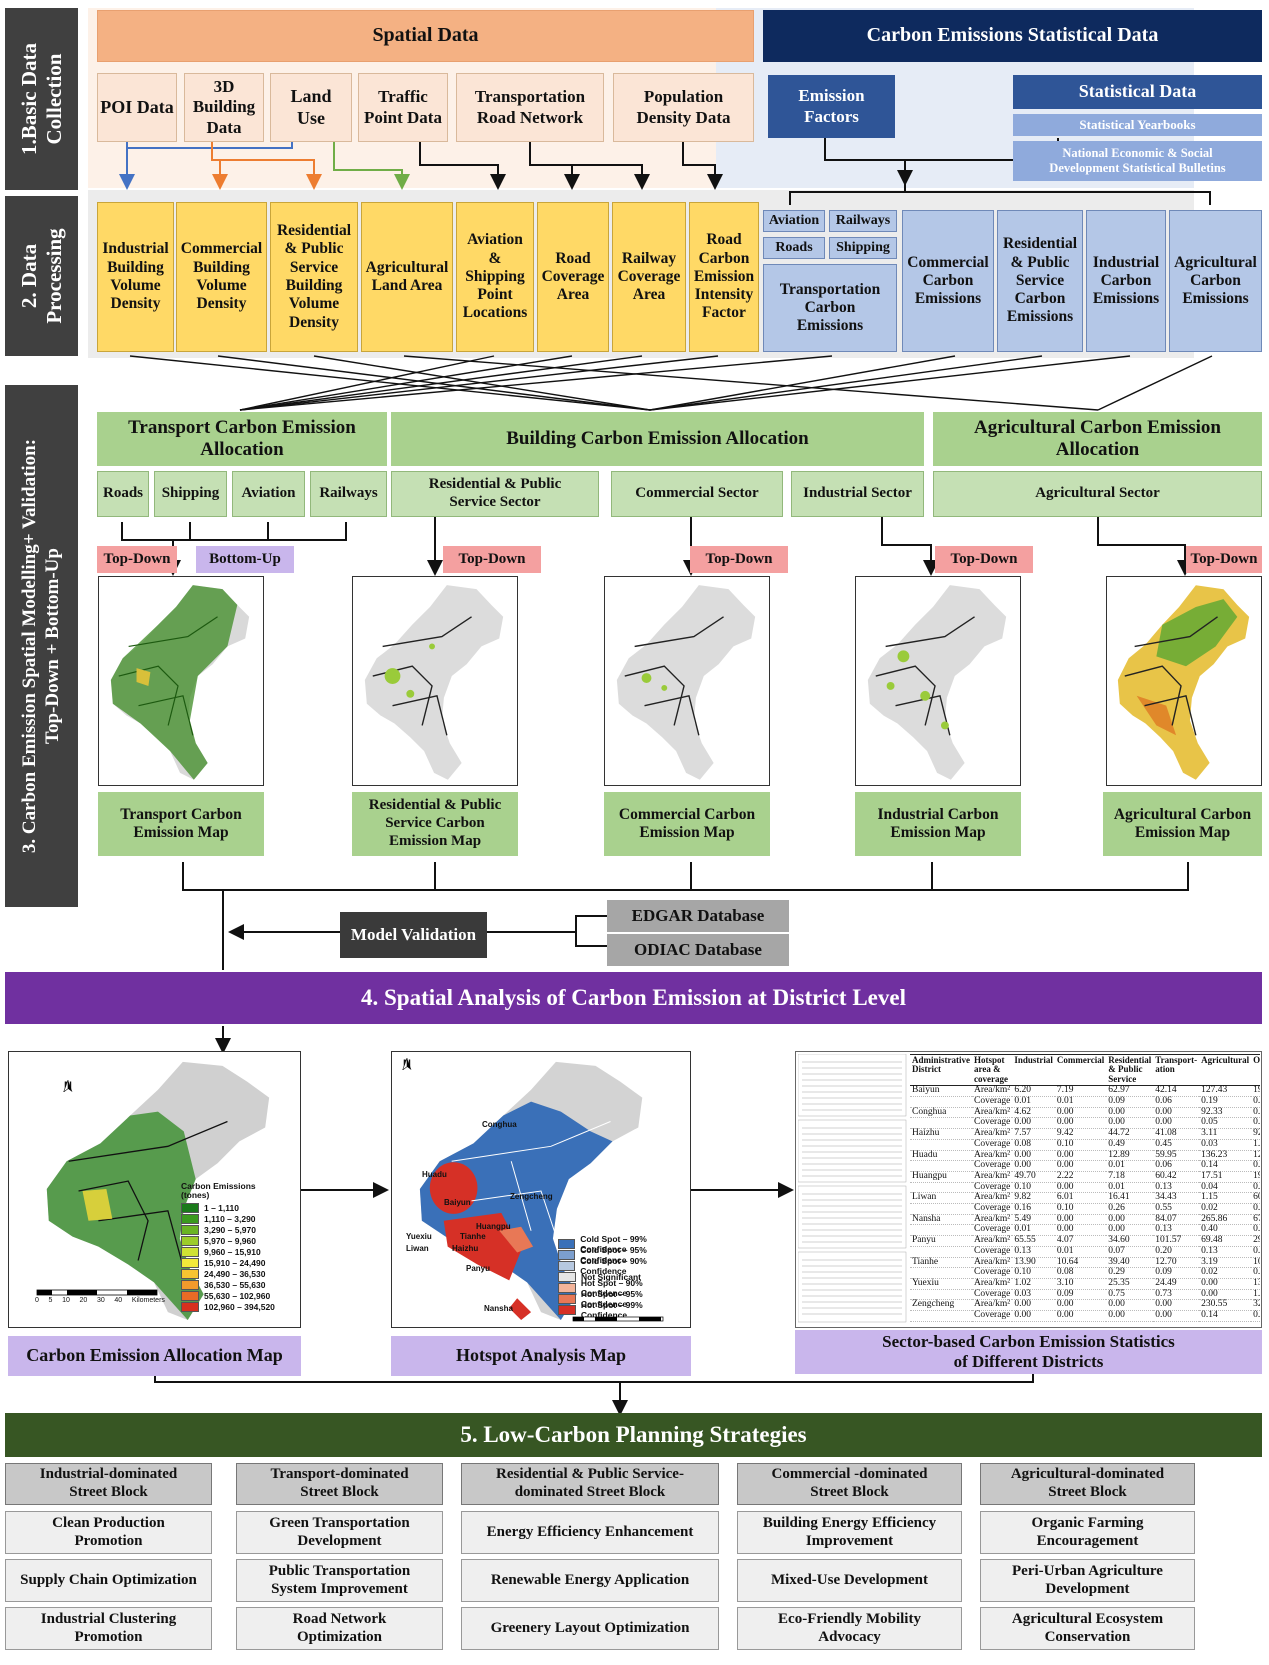 This screenshot has width=1269, height=1665. I want to click on table-cell: 67.26, so click(1255, 1219).